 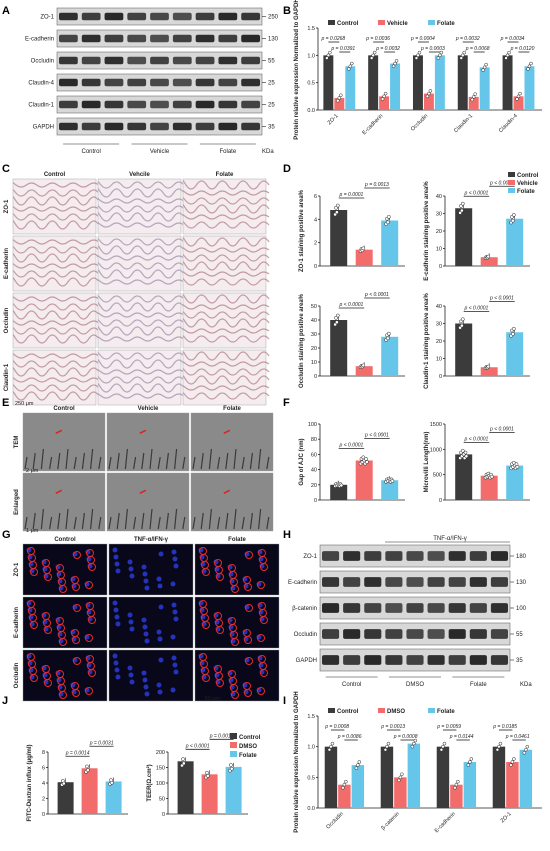 I want to click on j1-pvalue: p = 0.0014, so click(x=77, y=753).